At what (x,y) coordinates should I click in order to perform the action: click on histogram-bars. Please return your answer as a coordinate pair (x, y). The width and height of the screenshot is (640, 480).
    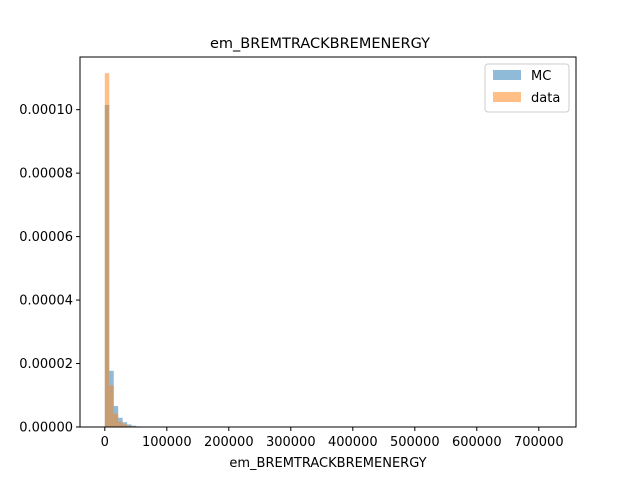
    Looking at the image, I should click on (127, 250).